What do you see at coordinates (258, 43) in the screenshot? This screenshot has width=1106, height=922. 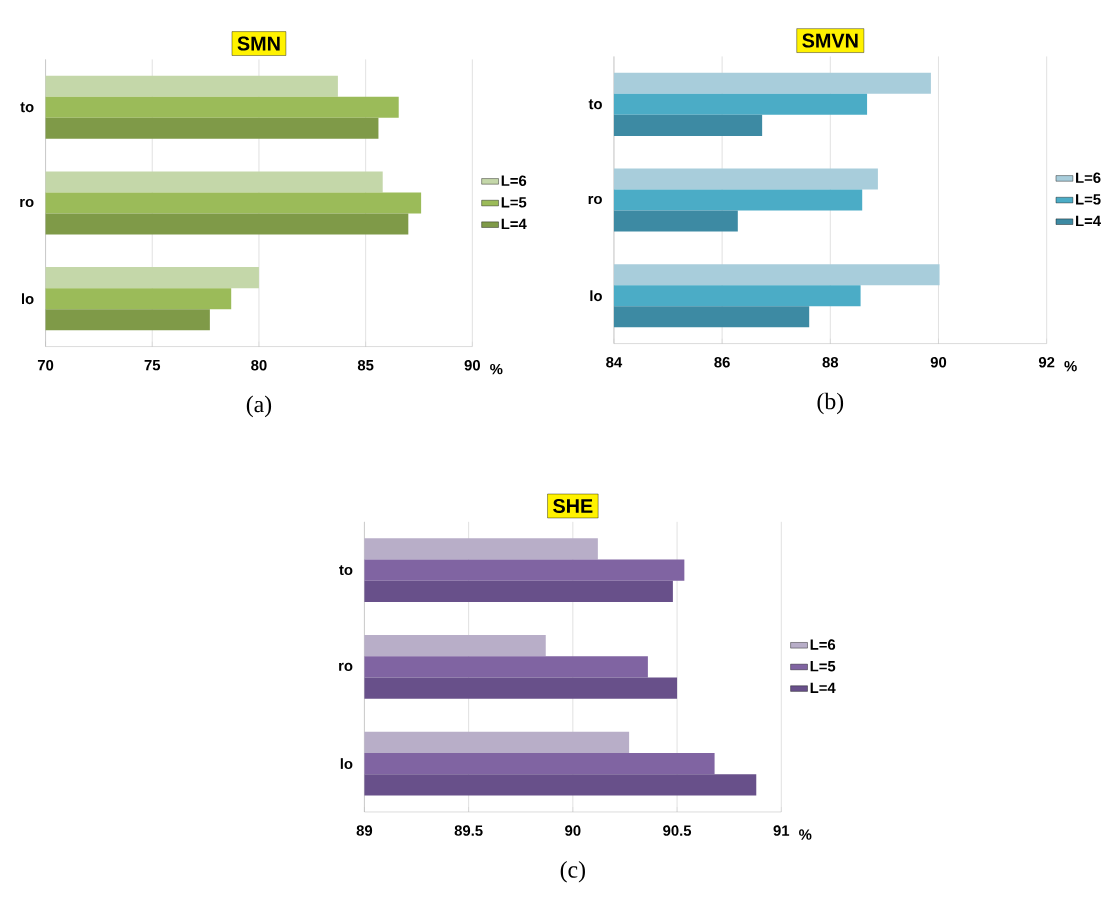 I see `chart-title: SMN` at bounding box center [258, 43].